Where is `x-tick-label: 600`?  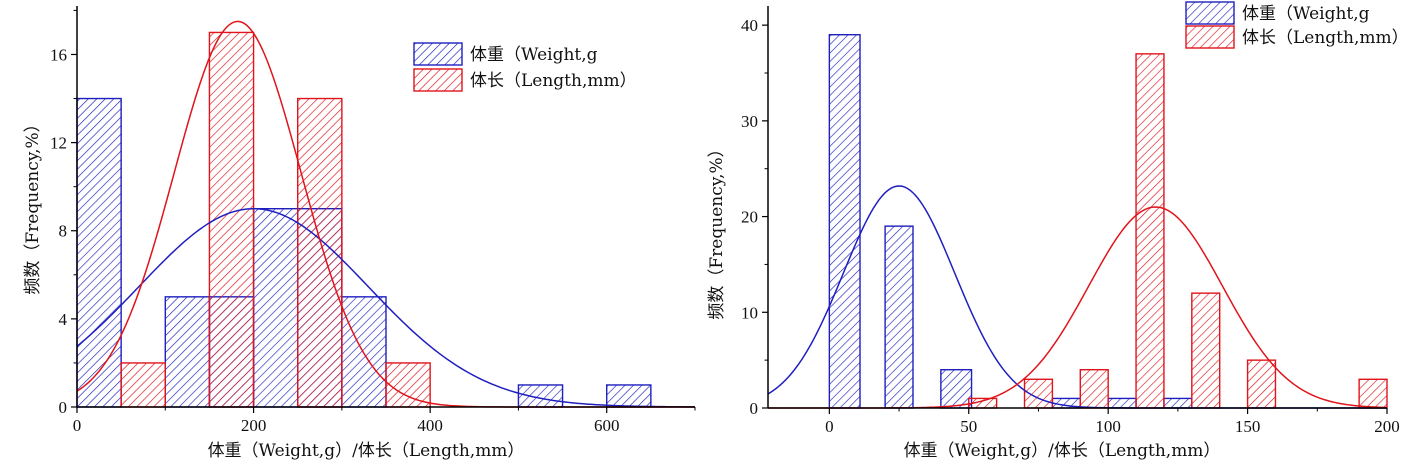 x-tick-label: 600 is located at coordinates (607, 425).